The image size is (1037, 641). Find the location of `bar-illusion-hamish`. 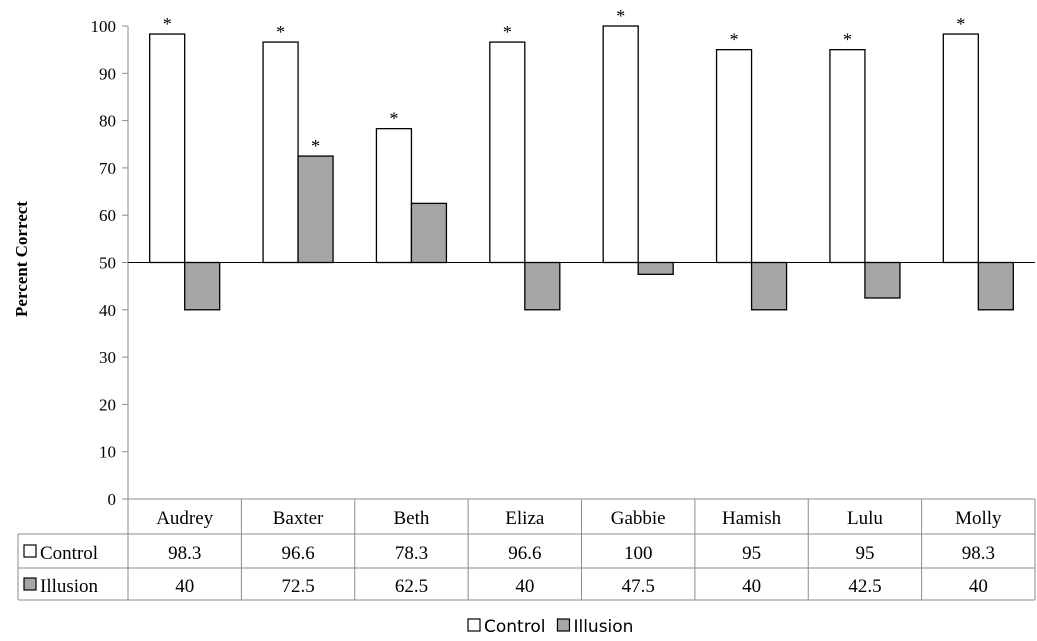

bar-illusion-hamish is located at coordinates (769, 286).